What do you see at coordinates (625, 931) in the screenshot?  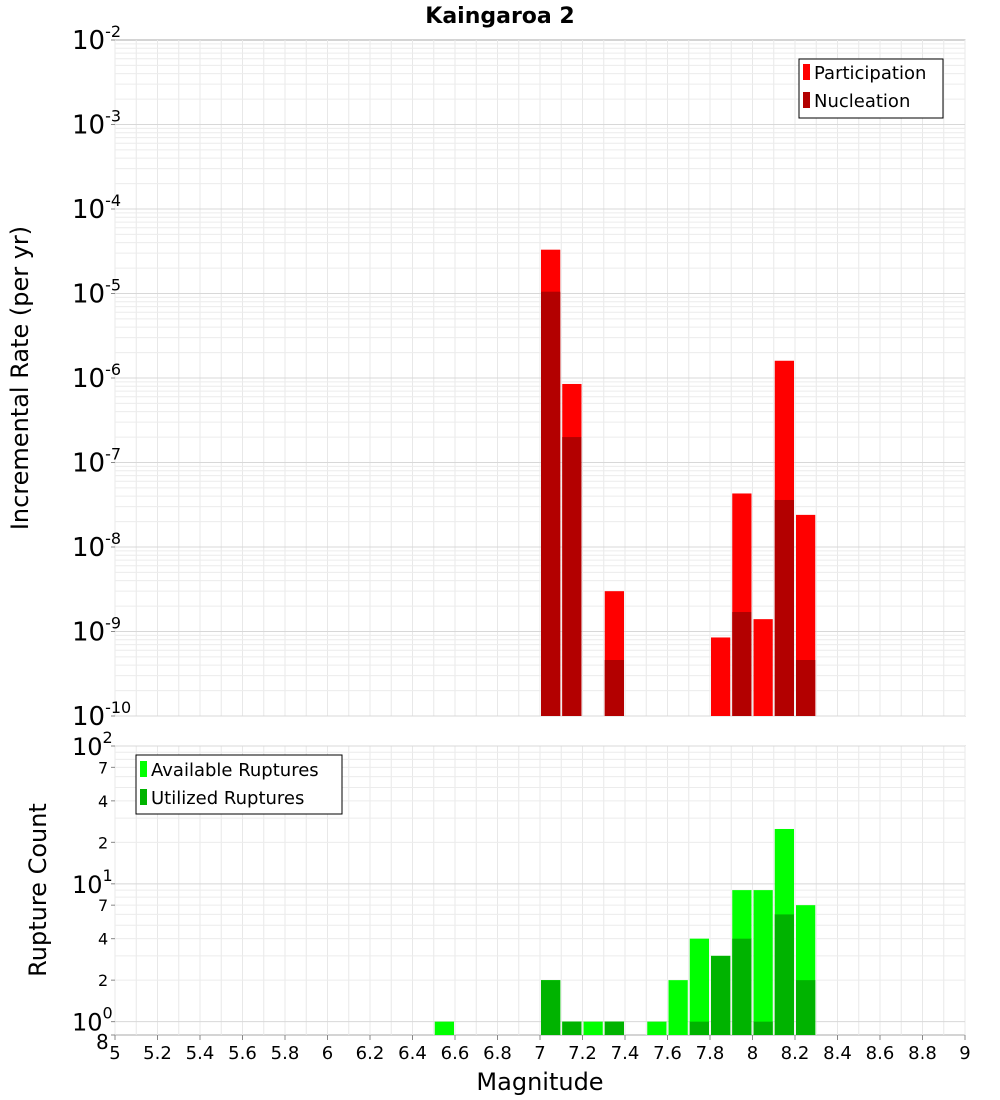 I see `count-plot-bars` at bounding box center [625, 931].